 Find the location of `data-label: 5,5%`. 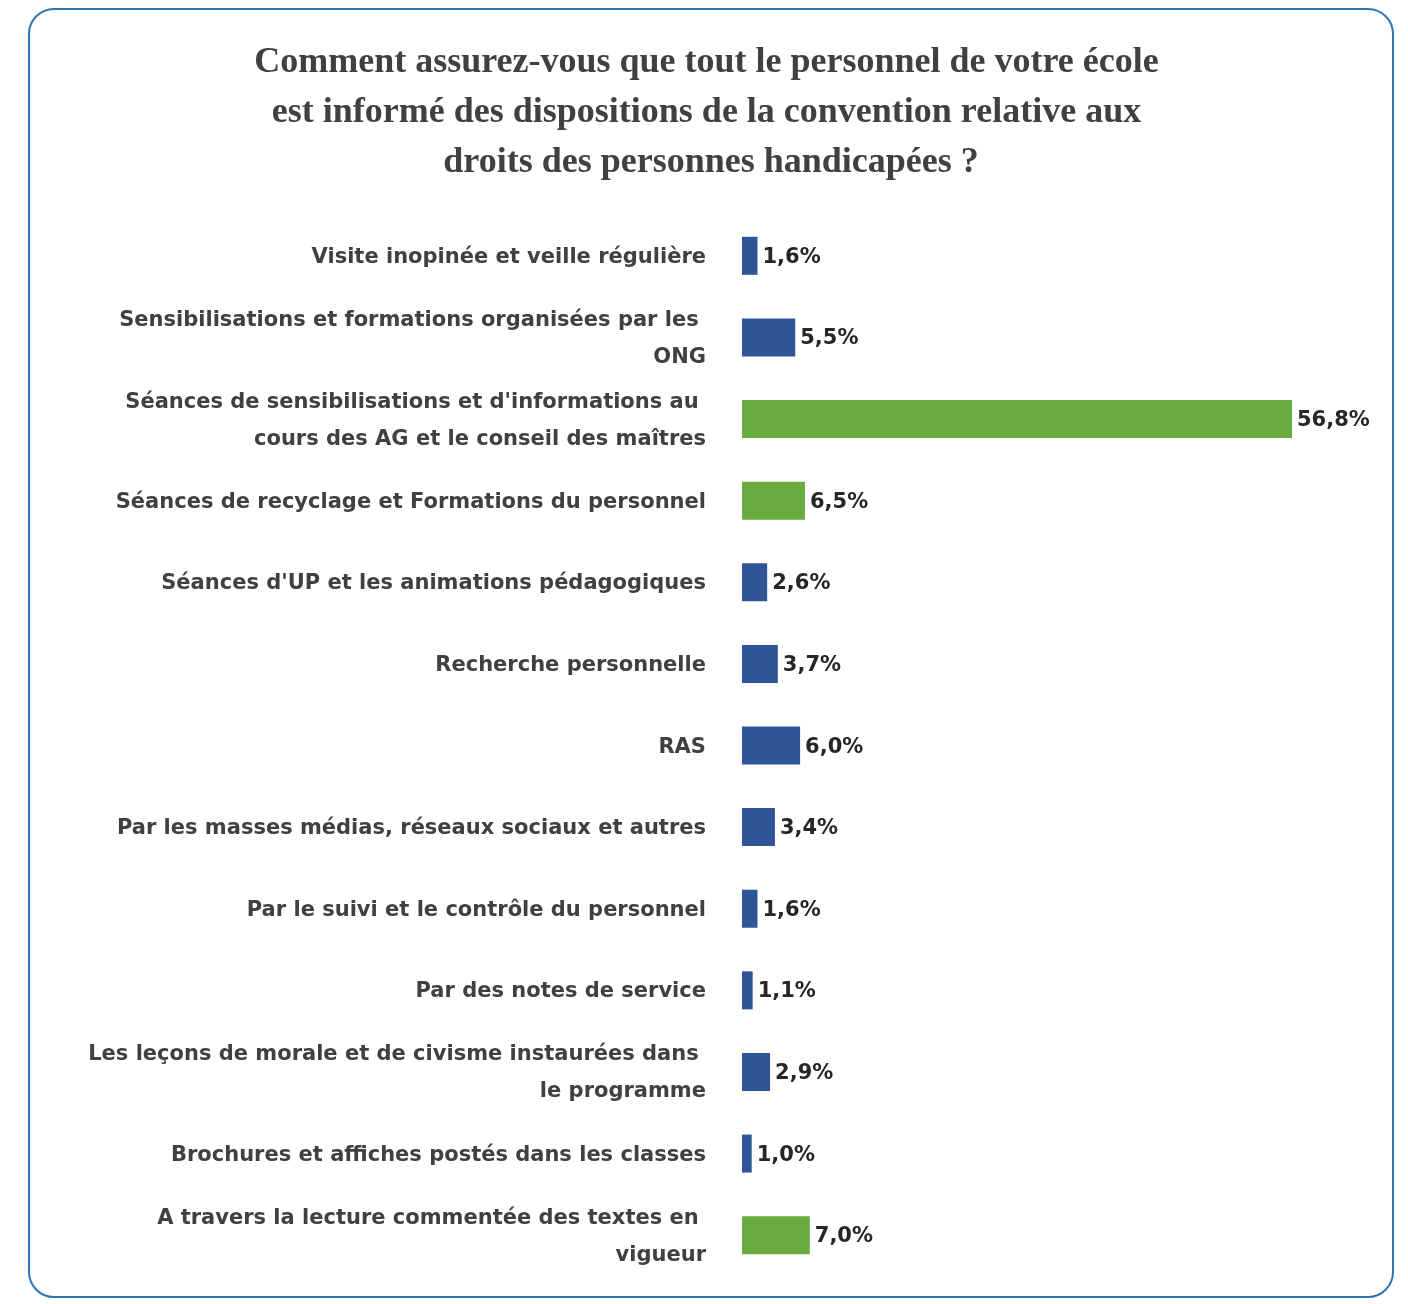

data-label: 5,5% is located at coordinates (829, 337).